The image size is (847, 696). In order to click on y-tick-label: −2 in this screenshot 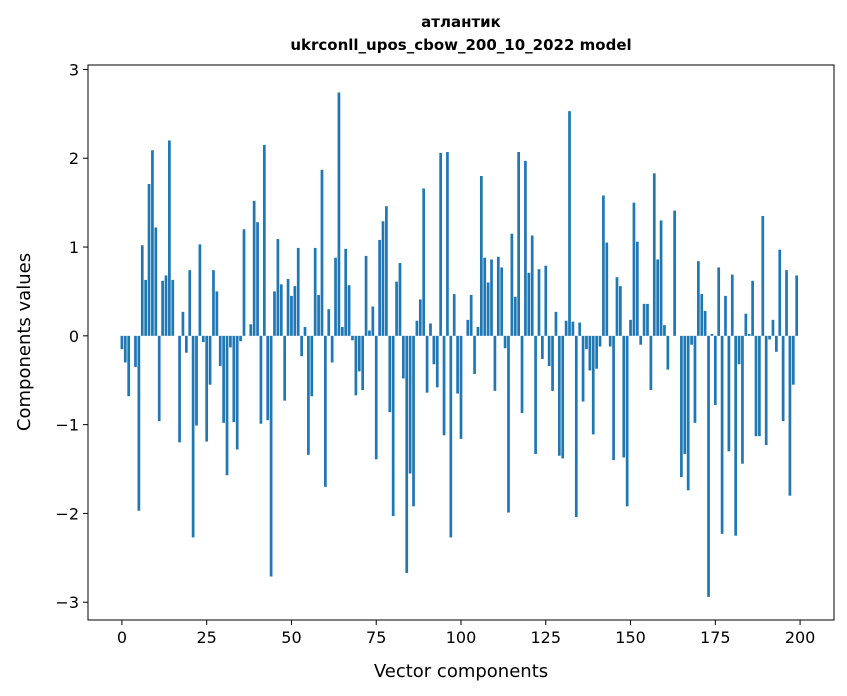, I will do `click(67, 513)`.